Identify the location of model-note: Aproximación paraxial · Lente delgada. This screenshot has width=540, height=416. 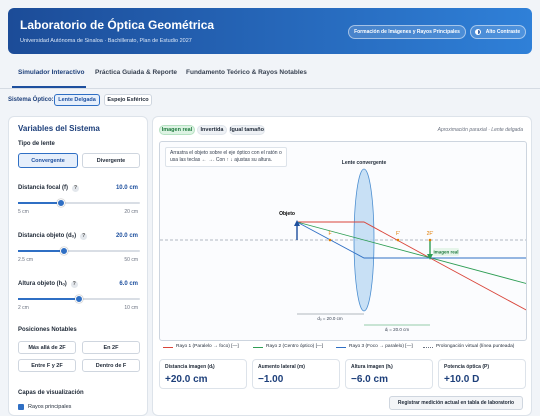
(480, 130).